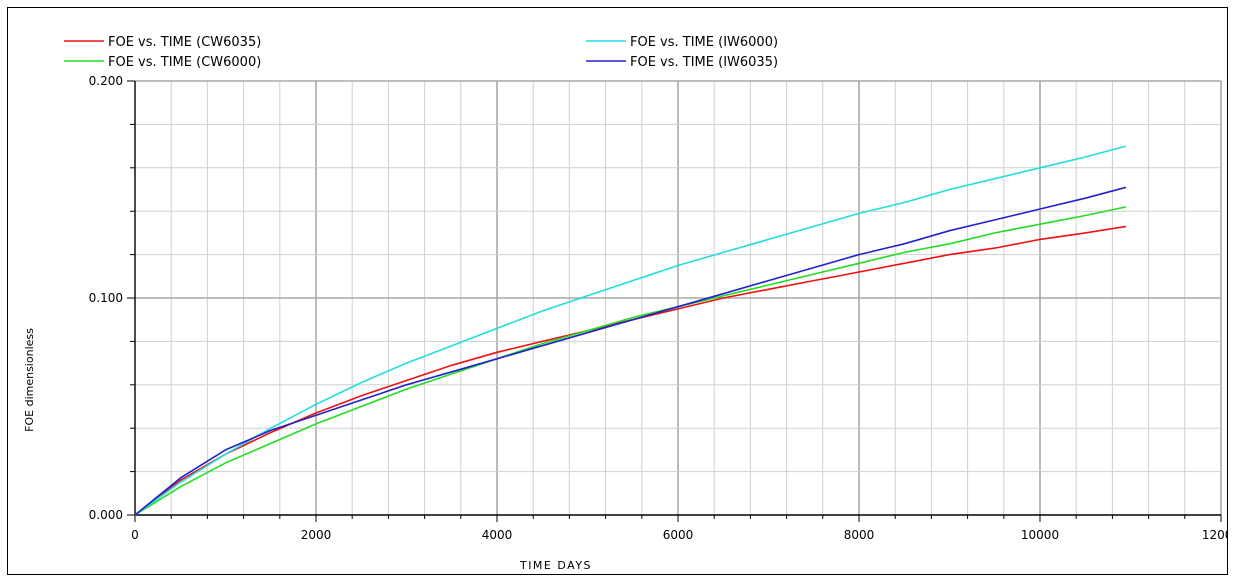  What do you see at coordinates (497, 535) in the screenshot?
I see `x-tick-label: 4000` at bounding box center [497, 535].